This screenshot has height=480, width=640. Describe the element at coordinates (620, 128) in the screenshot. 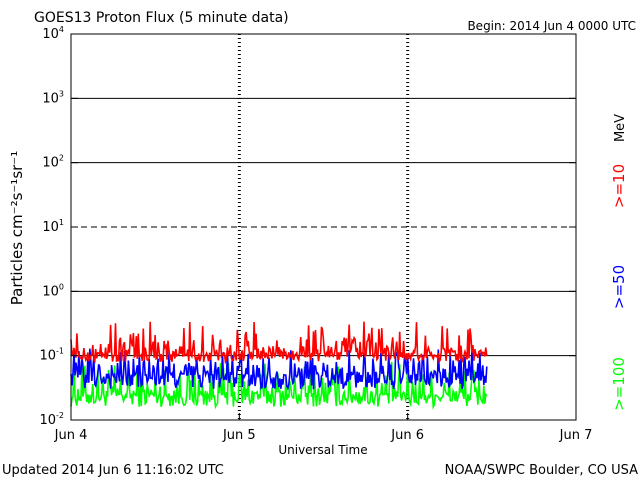

I see `units-label: MeV` at that location.